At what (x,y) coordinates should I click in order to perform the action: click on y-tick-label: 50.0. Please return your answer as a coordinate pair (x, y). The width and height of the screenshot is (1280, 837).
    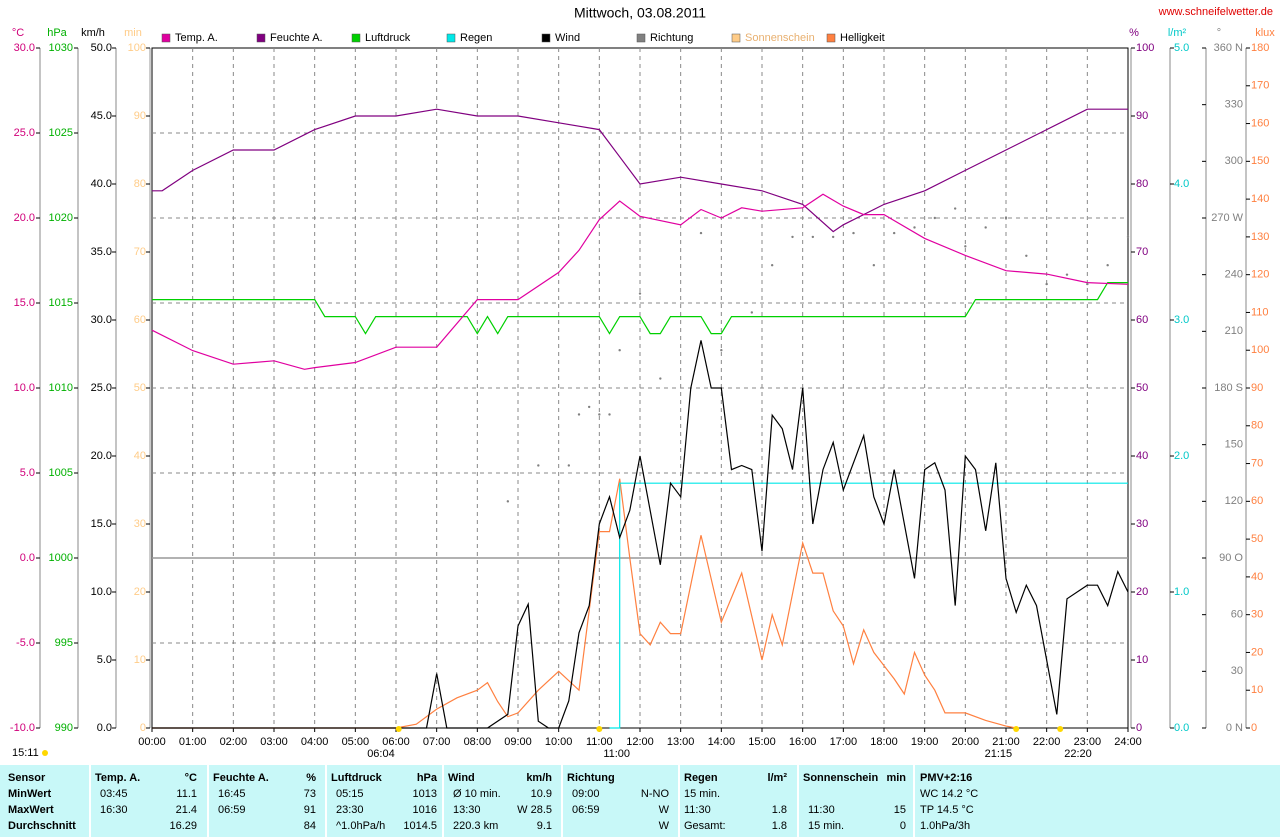
    Looking at the image, I should click on (101, 48).